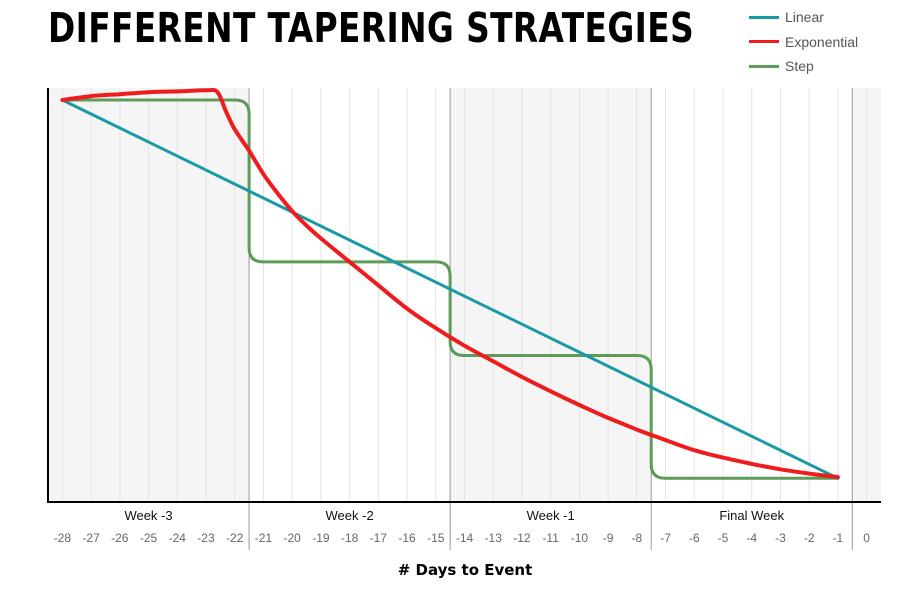  Describe the element at coordinates (350, 515) in the screenshot. I see `week-label: Week -2` at that location.